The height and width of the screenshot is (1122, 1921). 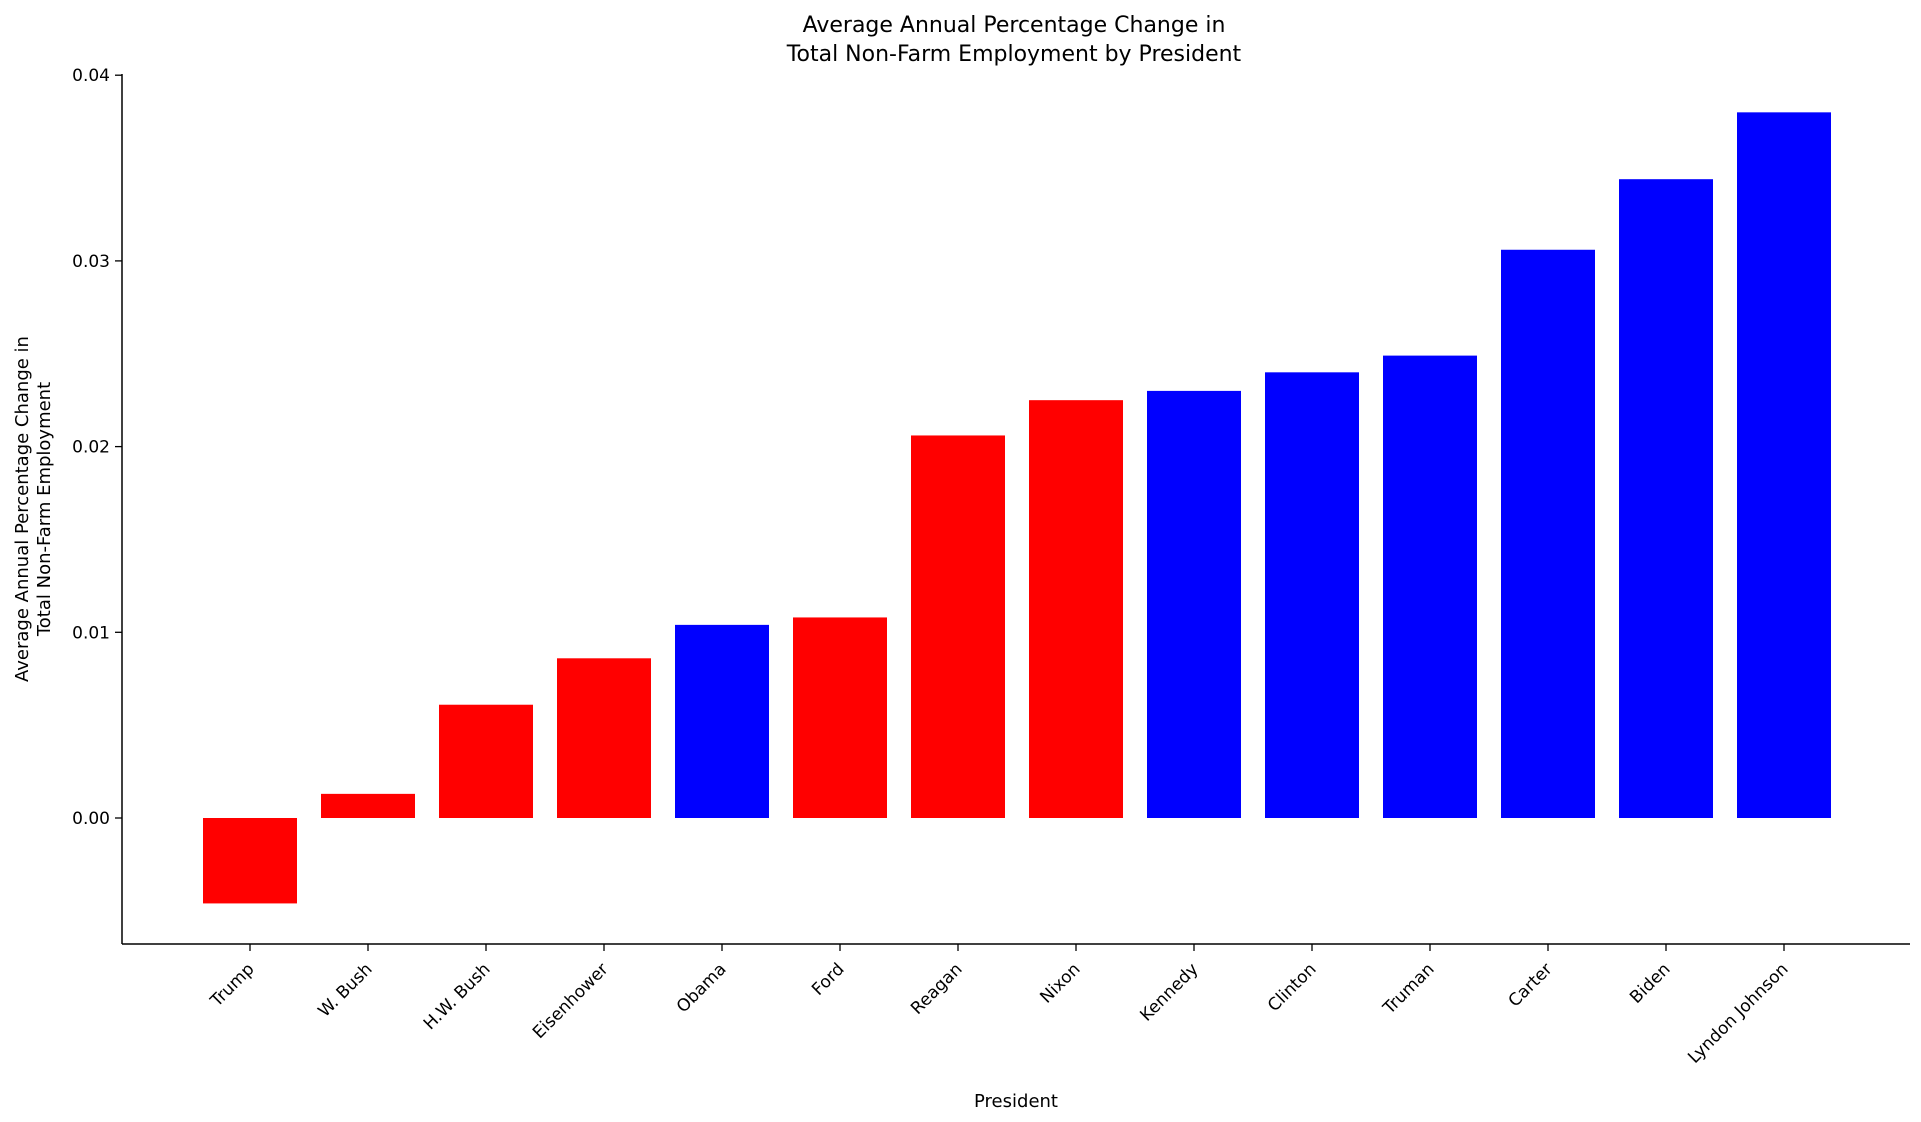 What do you see at coordinates (22, 509) in the screenshot?
I see `y-axis-label-line-1: Average Annual Percentage Change in` at bounding box center [22, 509].